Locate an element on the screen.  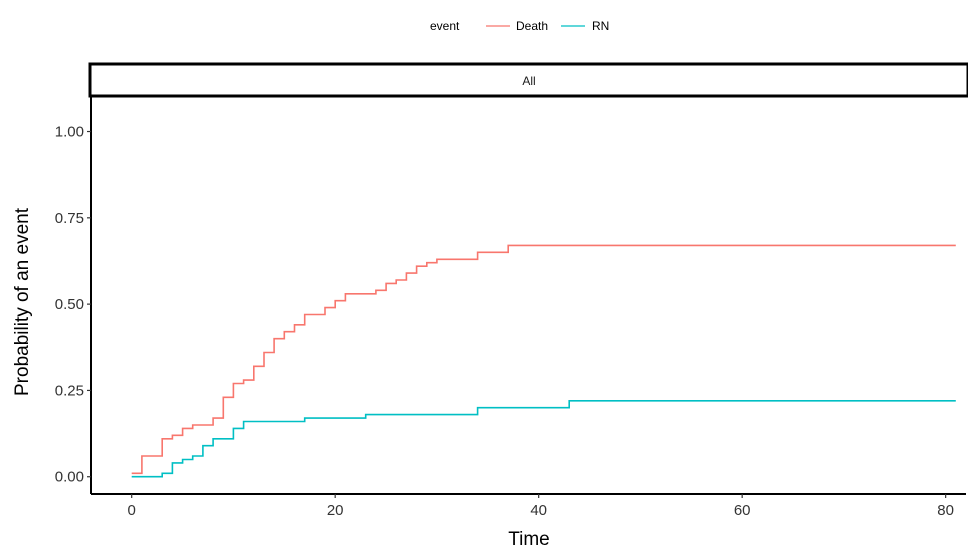
series-line-rn is located at coordinates (543, 439).